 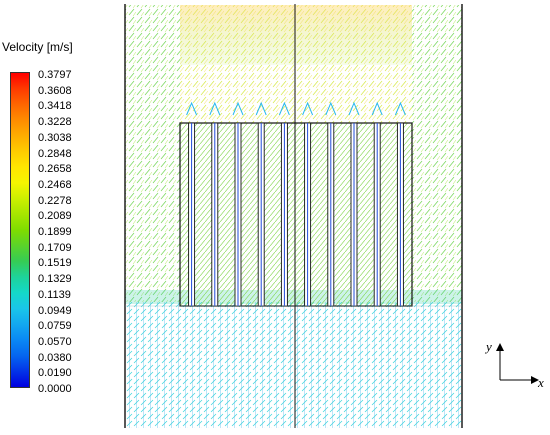 I want to click on flow-region-side-right, so click(x=437, y=153).